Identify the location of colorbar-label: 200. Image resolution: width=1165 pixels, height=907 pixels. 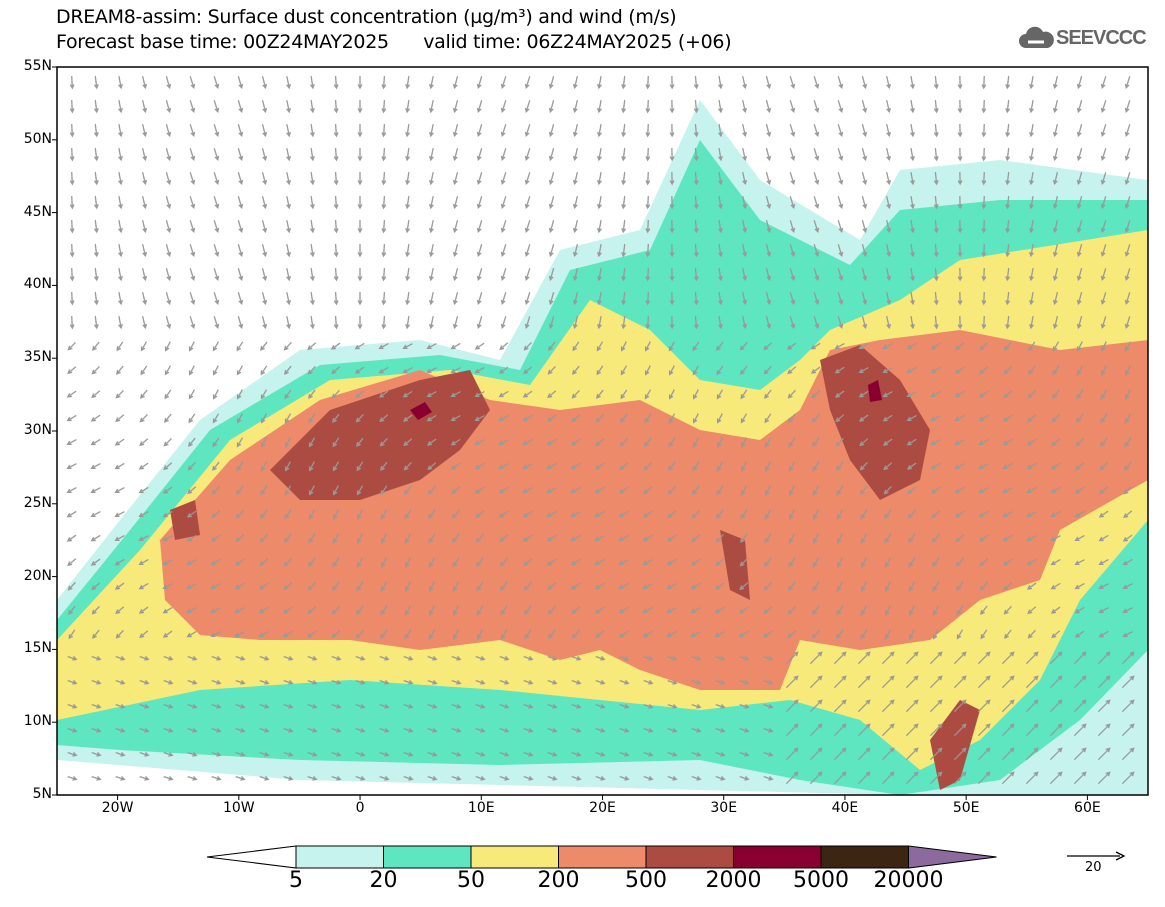
(558, 880).